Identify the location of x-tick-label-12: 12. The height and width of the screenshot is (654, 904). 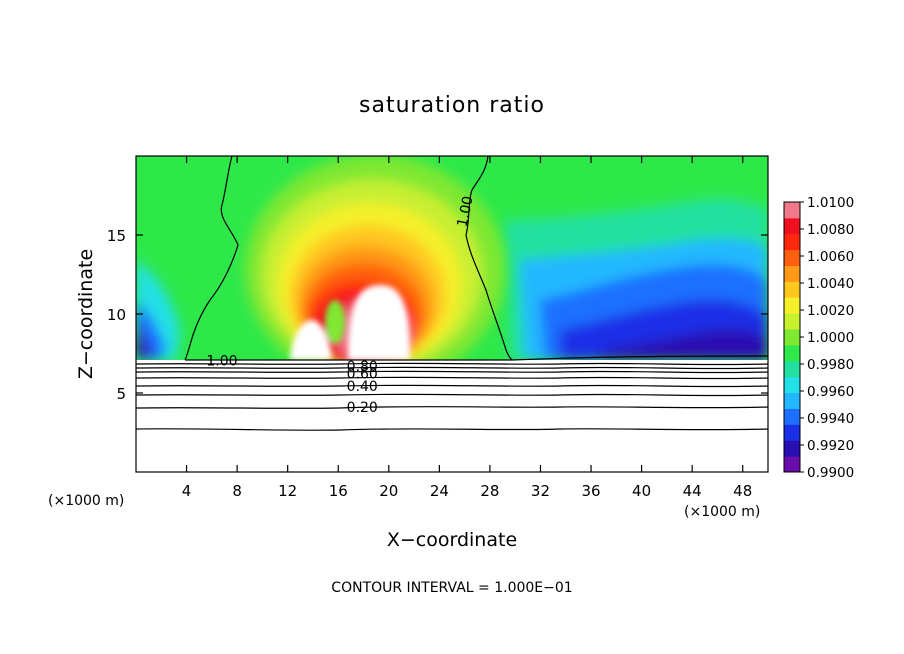
(287, 491).